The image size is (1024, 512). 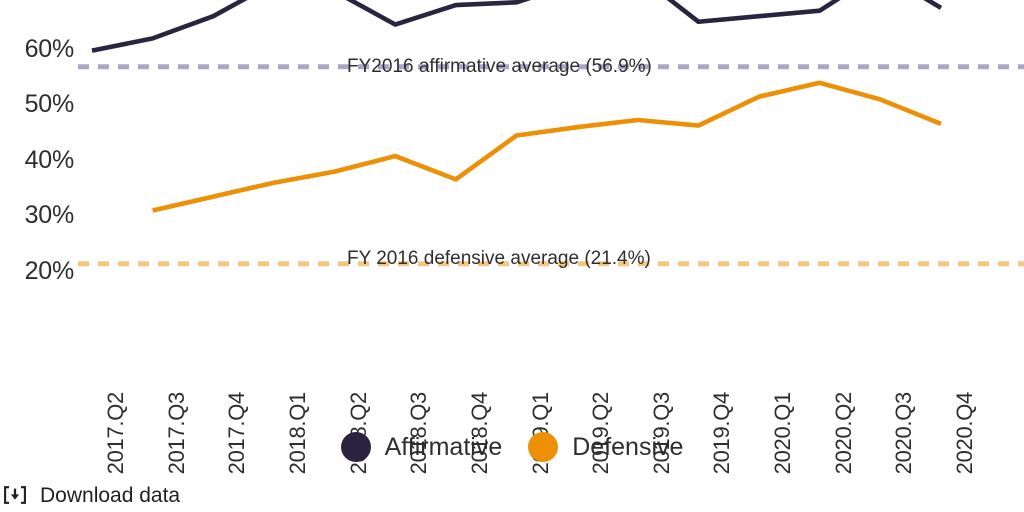 I want to click on y-axis-tick-60: 60%, so click(x=49, y=48).